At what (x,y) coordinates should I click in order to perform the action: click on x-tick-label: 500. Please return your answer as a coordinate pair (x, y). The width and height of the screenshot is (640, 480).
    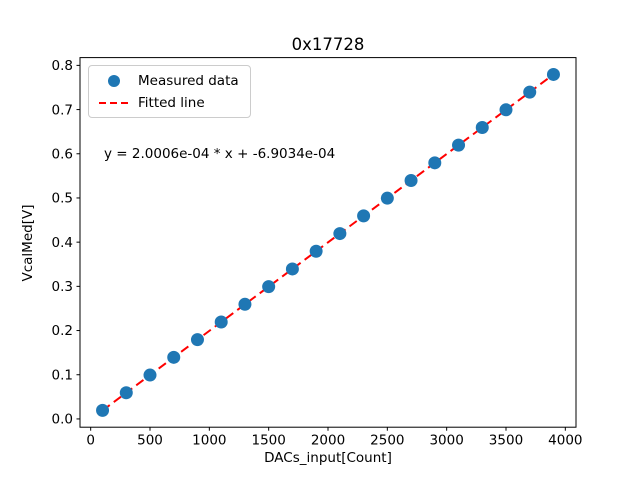
    Looking at the image, I should click on (150, 441).